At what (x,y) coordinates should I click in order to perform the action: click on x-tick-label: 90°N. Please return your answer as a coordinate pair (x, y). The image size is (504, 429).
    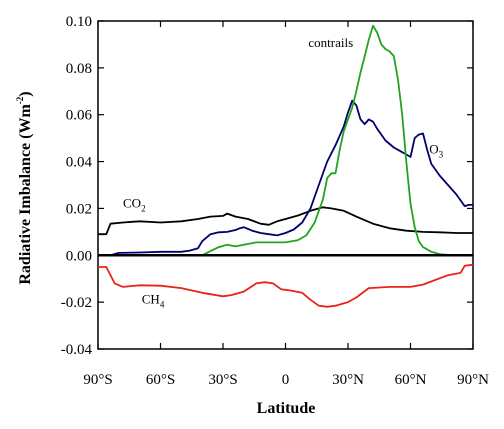
    Looking at the image, I should click on (473, 380).